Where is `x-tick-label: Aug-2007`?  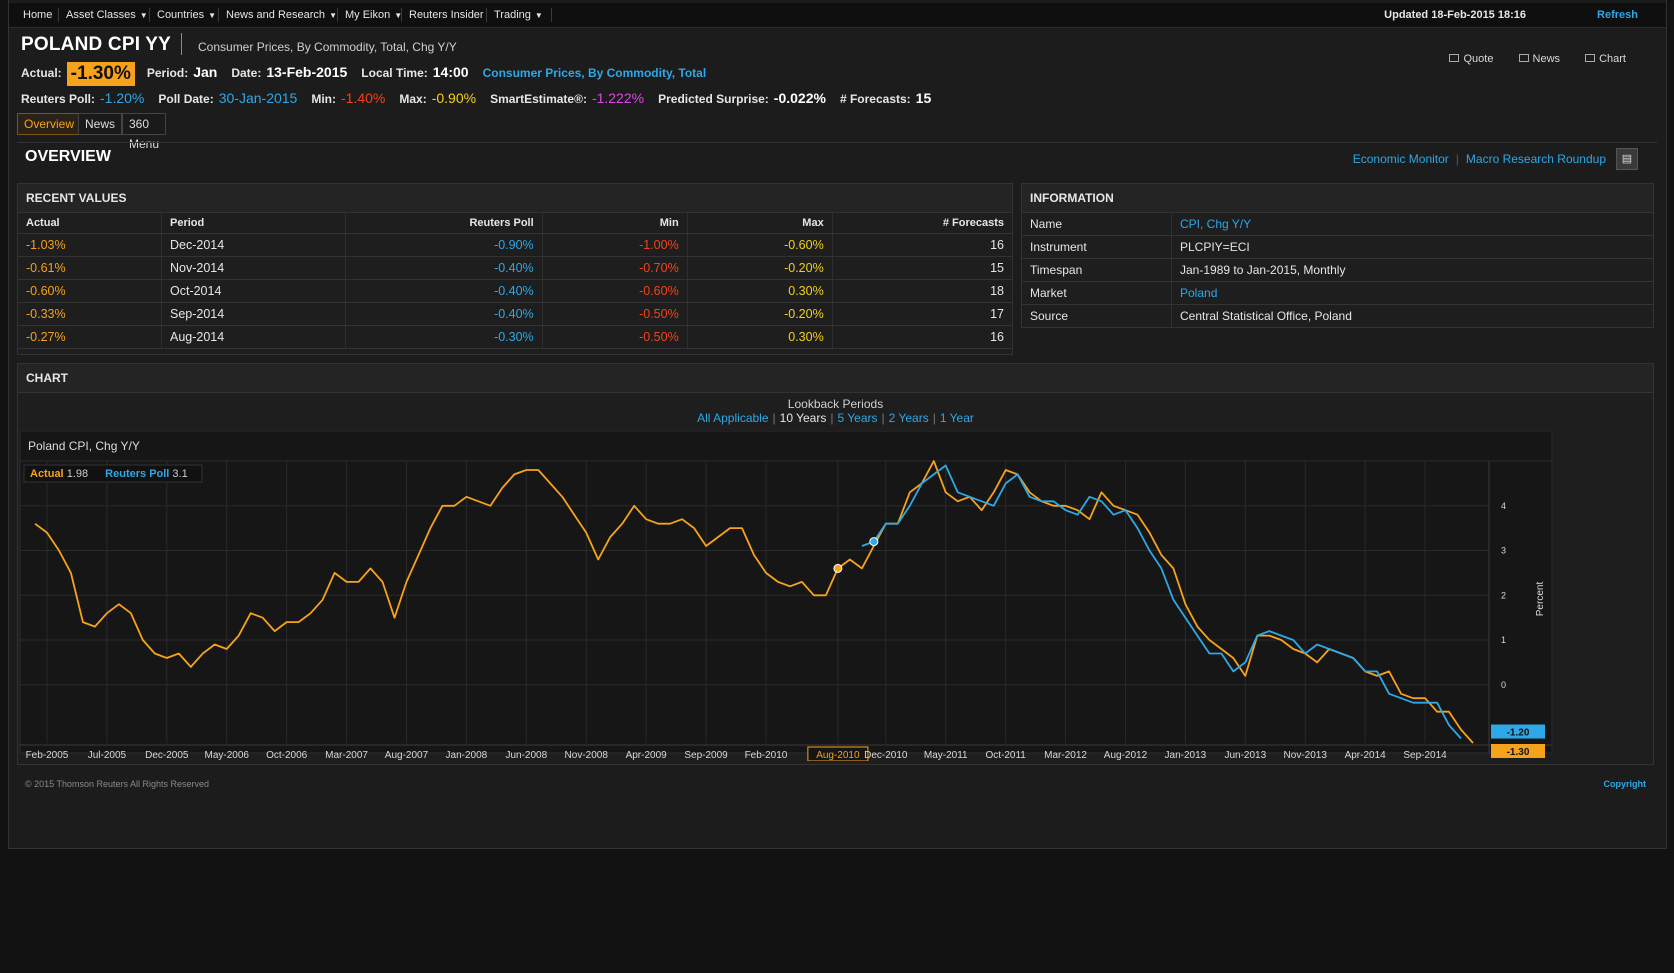
x-tick-label: Aug-2007 is located at coordinates (407, 755).